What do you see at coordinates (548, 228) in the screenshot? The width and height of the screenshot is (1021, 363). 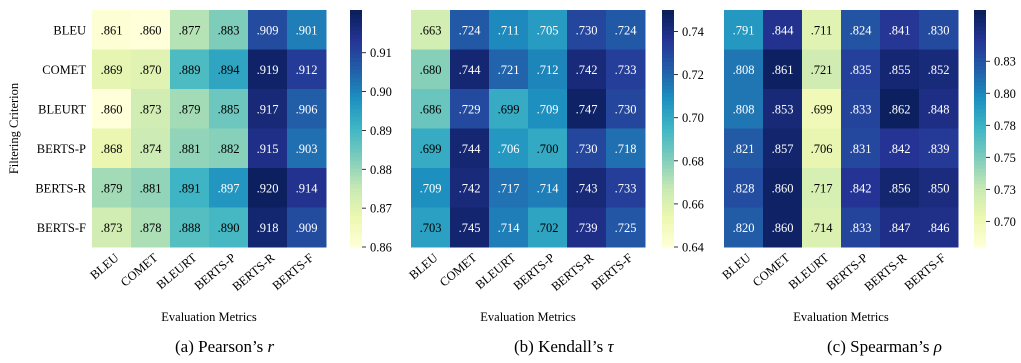 I see `cell-value-label: .702` at bounding box center [548, 228].